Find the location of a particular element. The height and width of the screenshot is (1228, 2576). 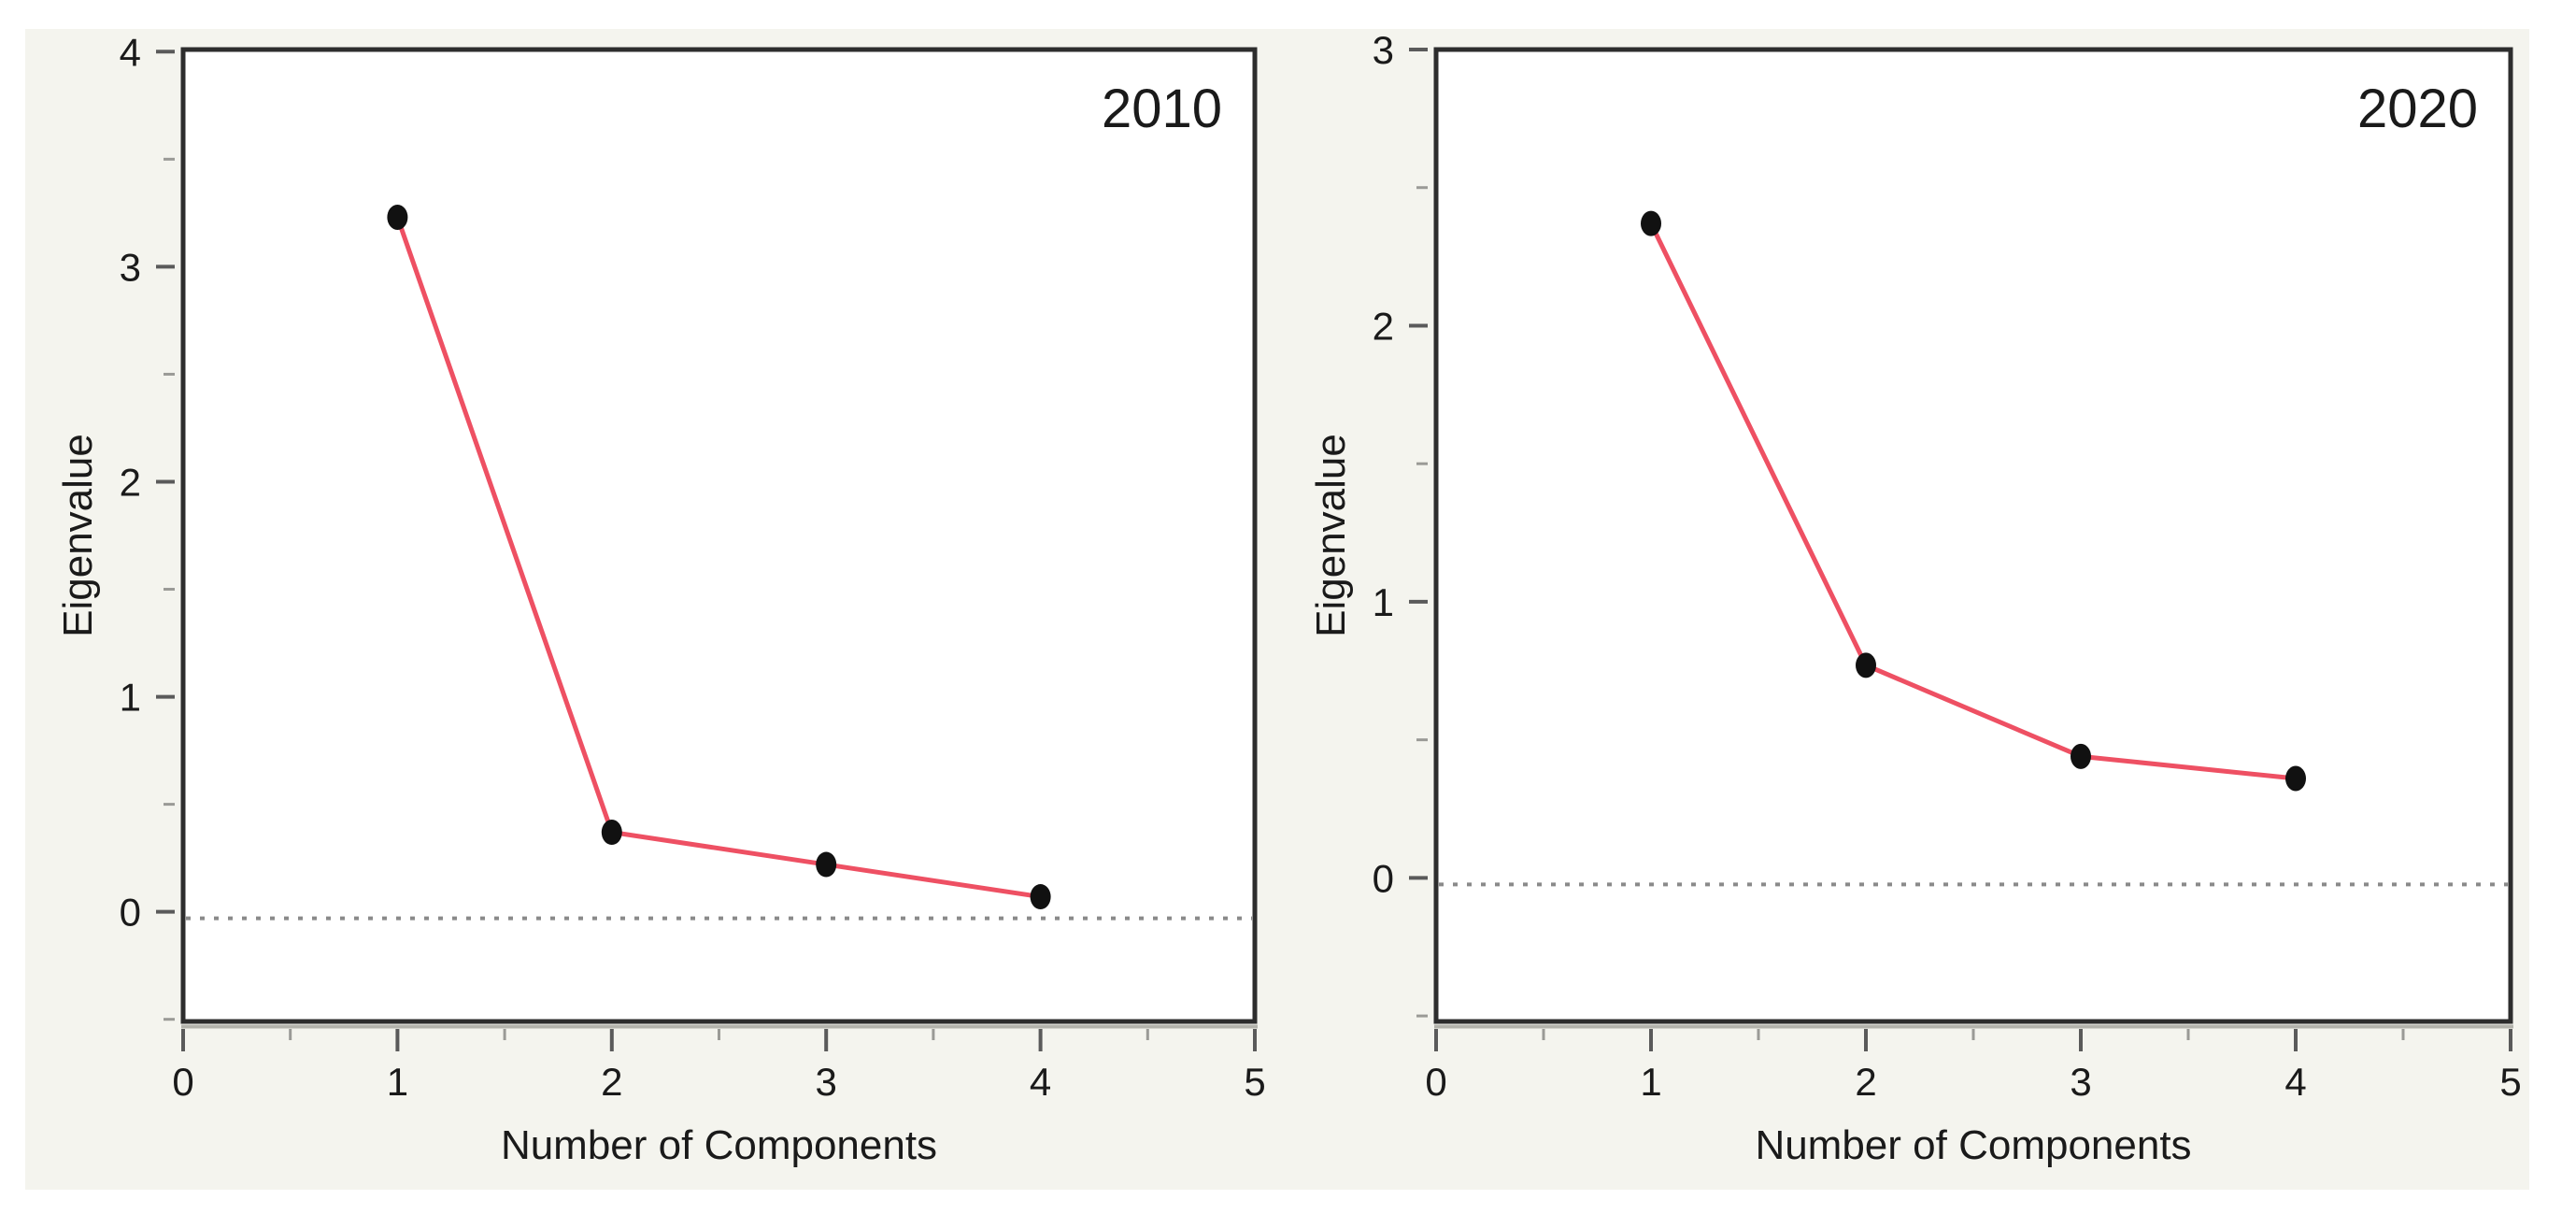

panel-title: 2010 is located at coordinates (1162, 109).